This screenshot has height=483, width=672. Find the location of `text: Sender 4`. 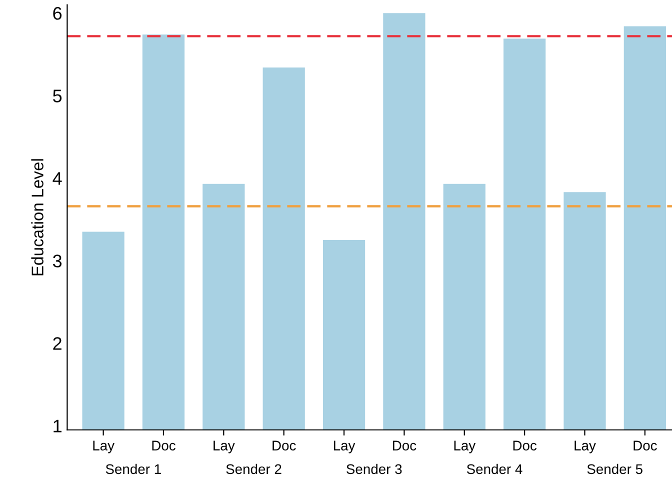

text: Sender 4 is located at coordinates (494, 469).